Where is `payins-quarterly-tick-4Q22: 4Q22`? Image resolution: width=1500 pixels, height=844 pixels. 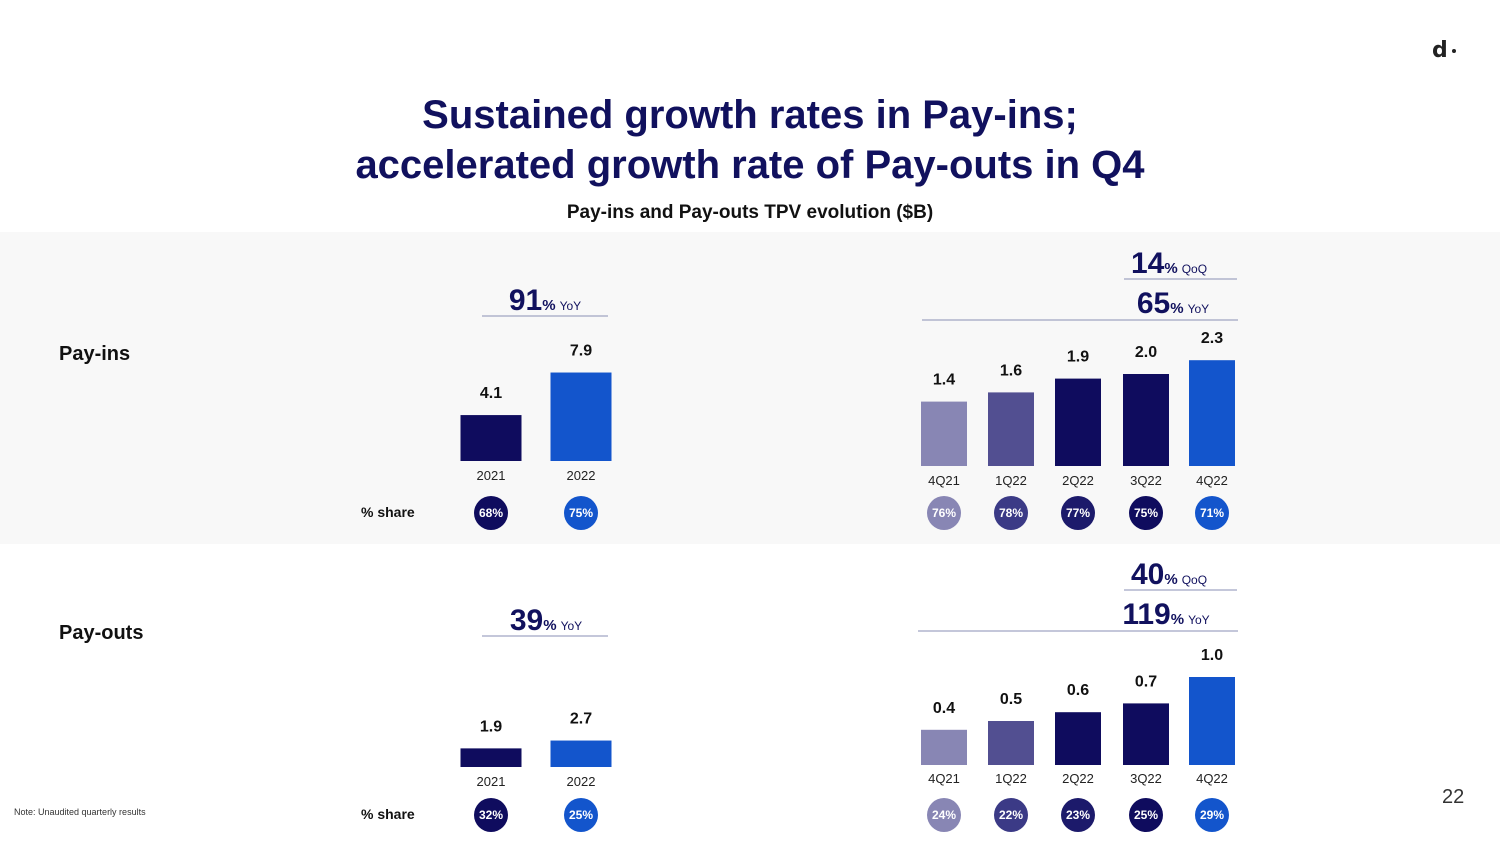
payins-quarterly-tick-4Q22: 4Q22 is located at coordinates (1212, 480).